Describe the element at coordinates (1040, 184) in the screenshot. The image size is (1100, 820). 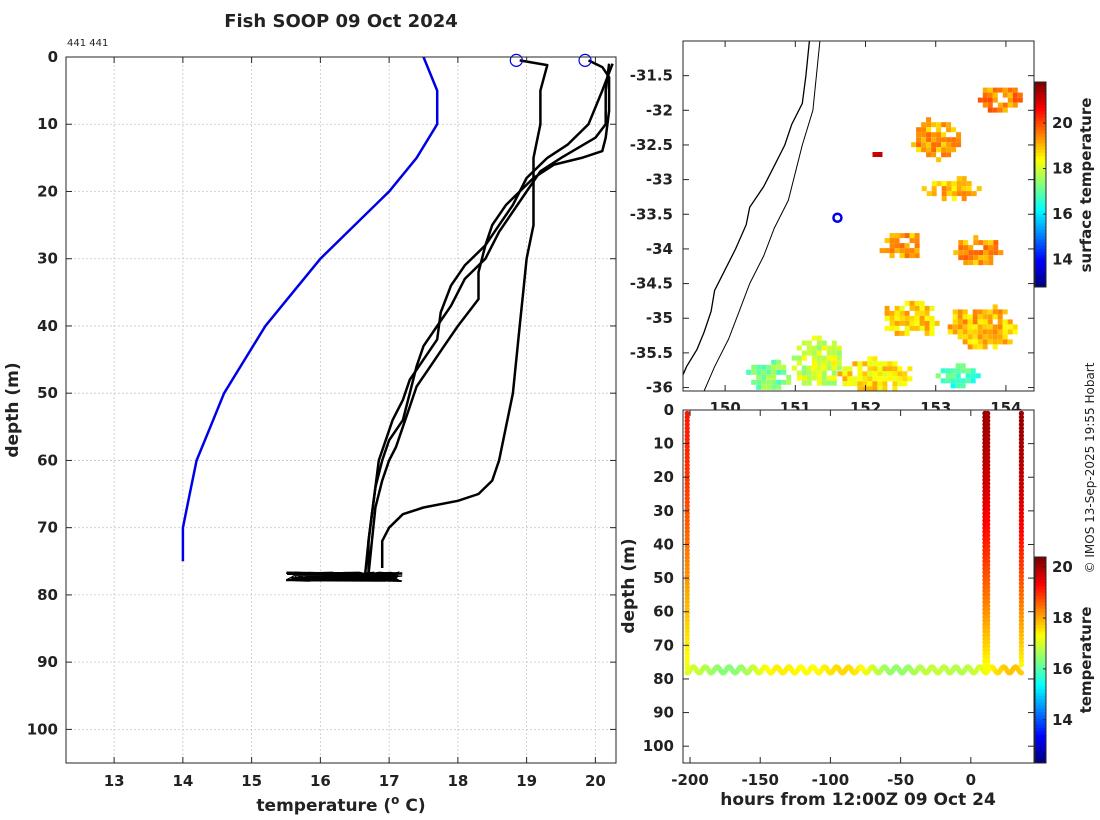
I see `map-colorbar-frame` at that location.